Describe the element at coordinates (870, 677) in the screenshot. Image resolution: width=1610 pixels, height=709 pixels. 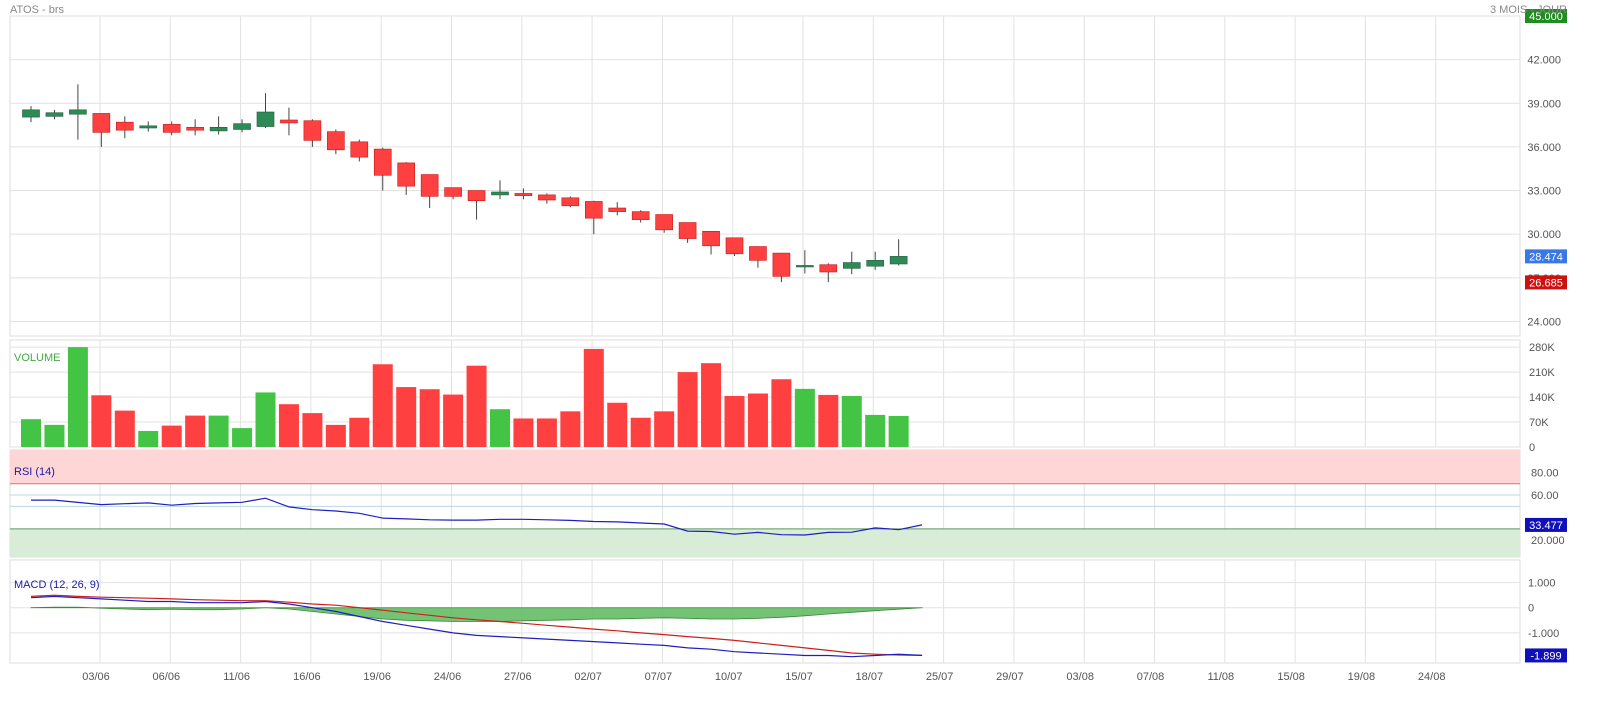
I see `x-tick-label: 18/07` at that location.